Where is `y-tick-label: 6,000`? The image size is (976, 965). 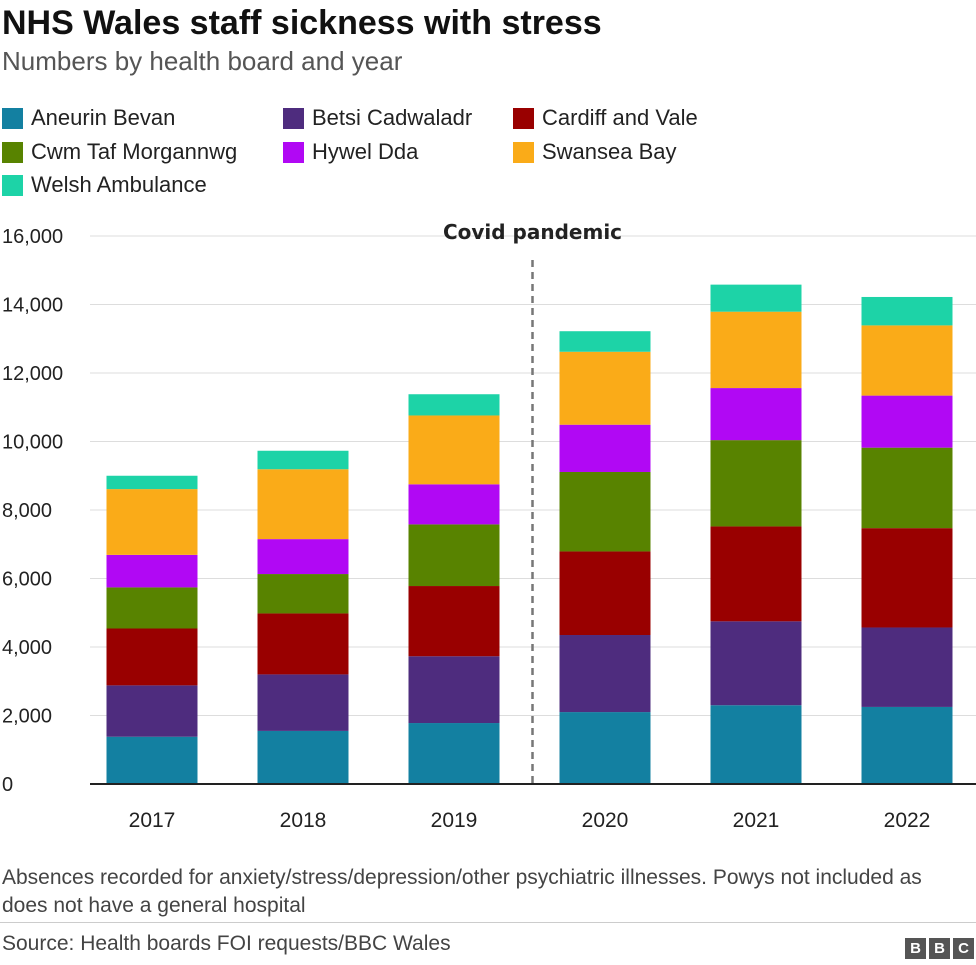 y-tick-label: 6,000 is located at coordinates (27, 580).